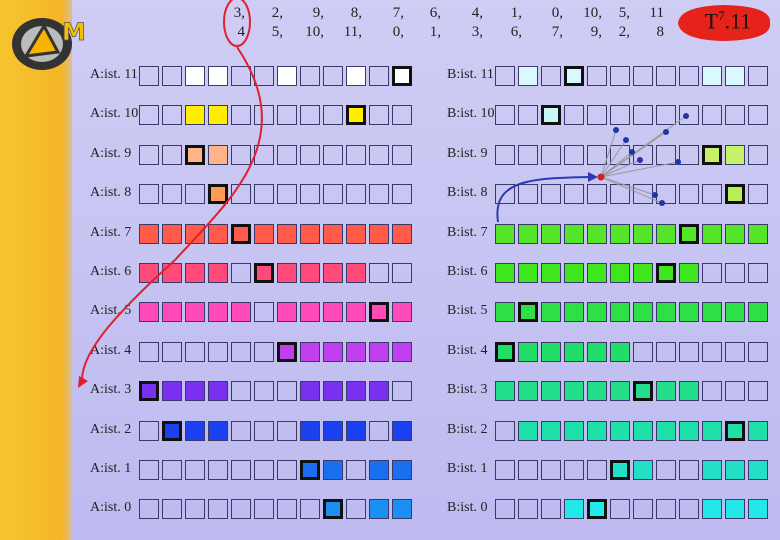  What do you see at coordinates (421, 32) in the screenshot?
I see `header-pair-bottom: 1,` at bounding box center [421, 32].